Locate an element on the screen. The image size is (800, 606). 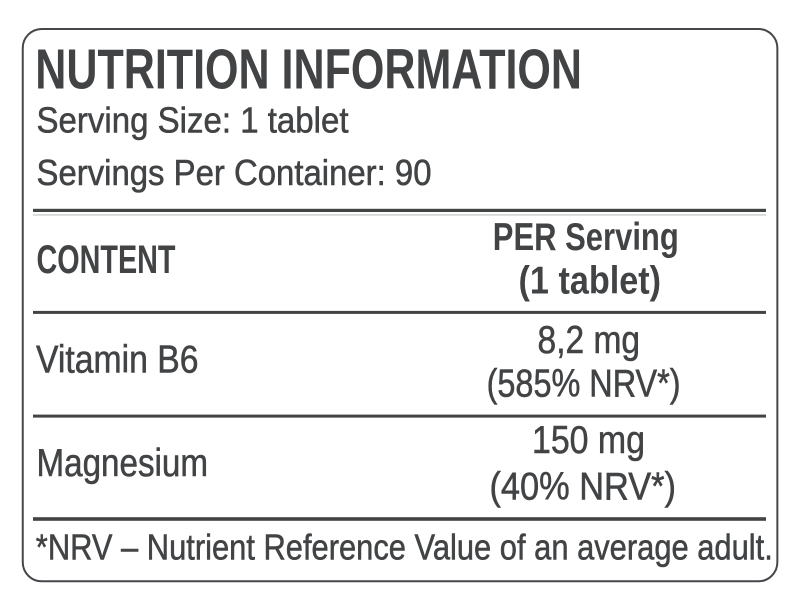
svg-text: 150 mg is located at coordinates (588, 440).